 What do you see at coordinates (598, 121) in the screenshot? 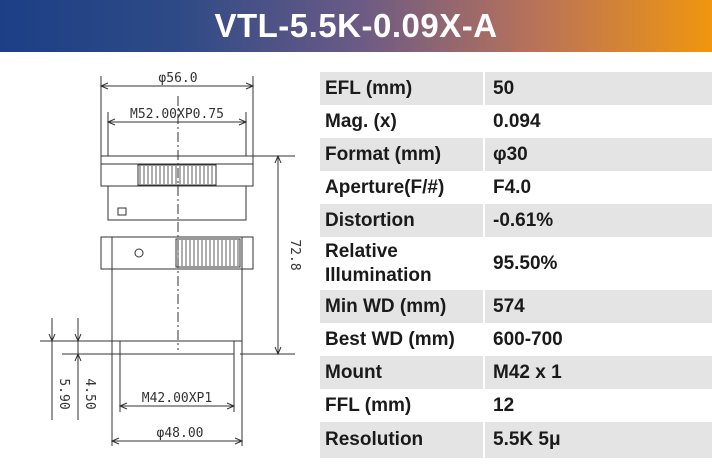
I see `spec-value: 0.094` at bounding box center [598, 121].